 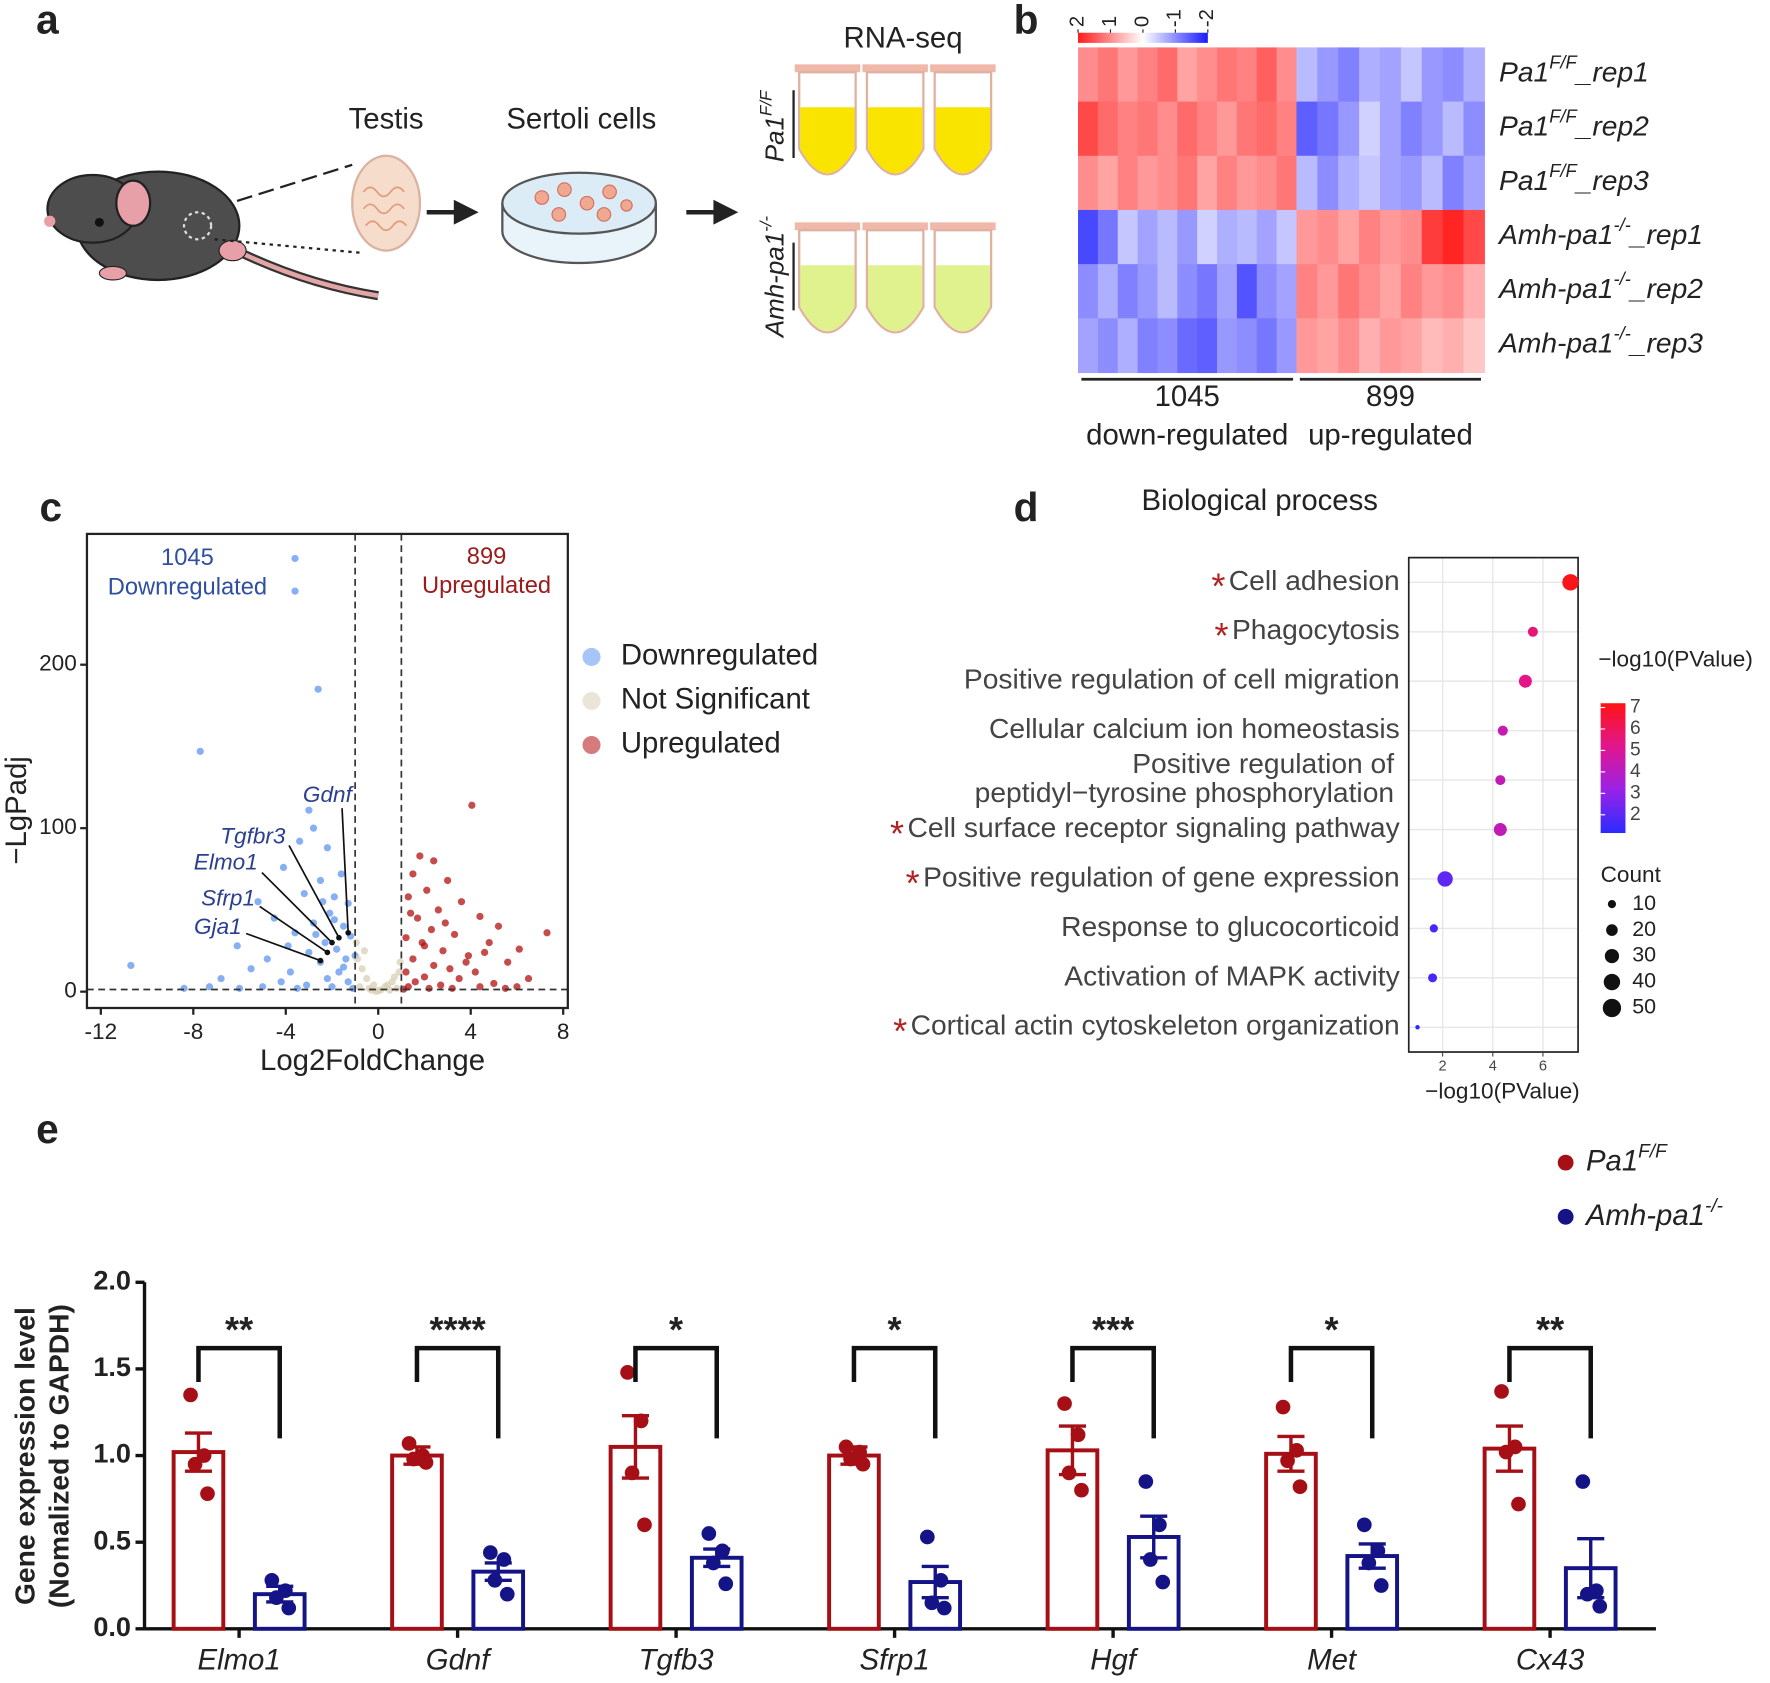 I want to click on size-legend-title: Count, so click(x=1631, y=874).